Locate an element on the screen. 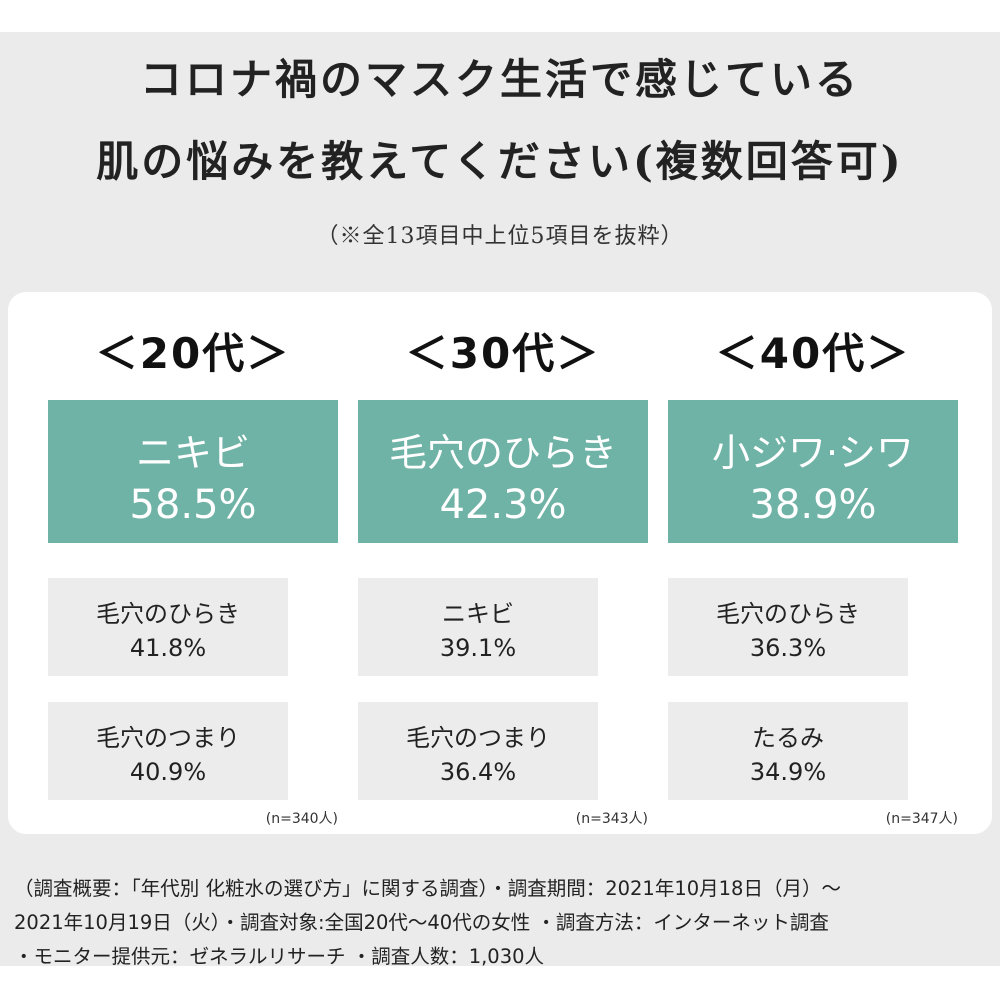 This screenshot has height=1000, width=1000. concern-box-rank-2: 毛穴のひらき 36.3% is located at coordinates (788, 627).